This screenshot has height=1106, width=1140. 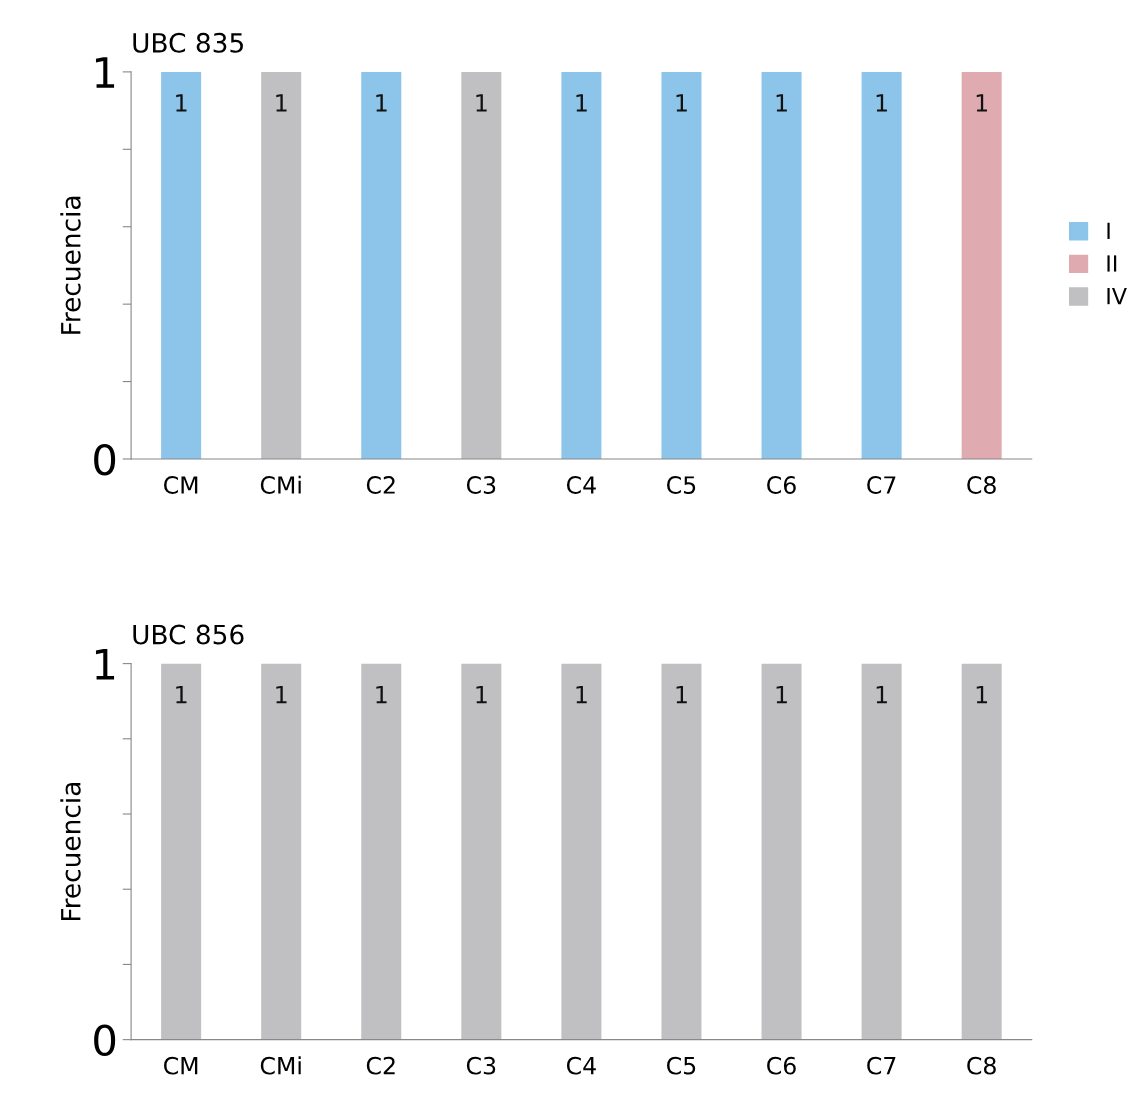 What do you see at coordinates (1112, 263) in the screenshot?
I see `legend-label: II` at bounding box center [1112, 263].